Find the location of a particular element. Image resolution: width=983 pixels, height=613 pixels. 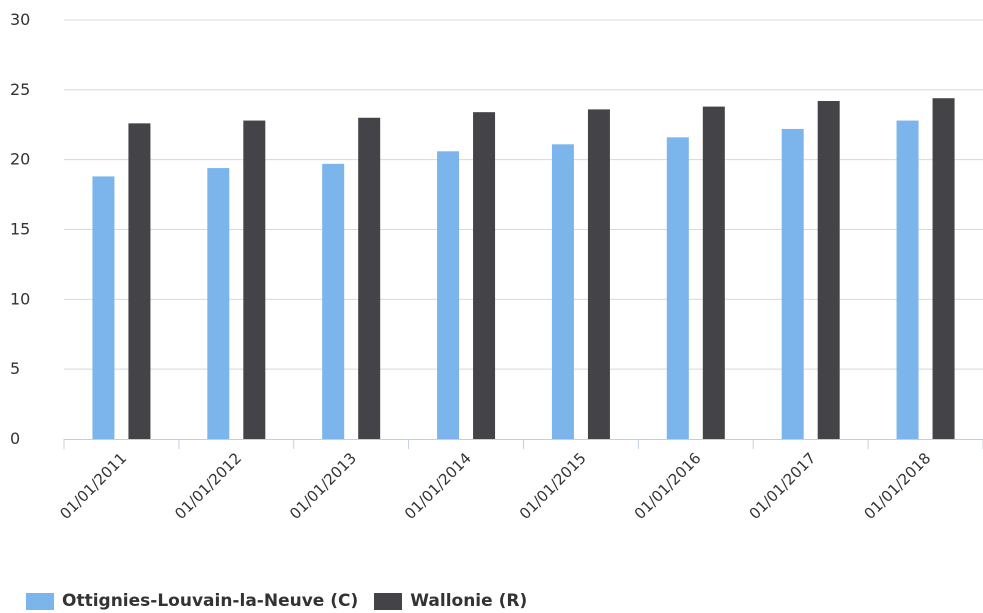

y-axis: 0 5 10 15 20 25 30 is located at coordinates (20, 229).